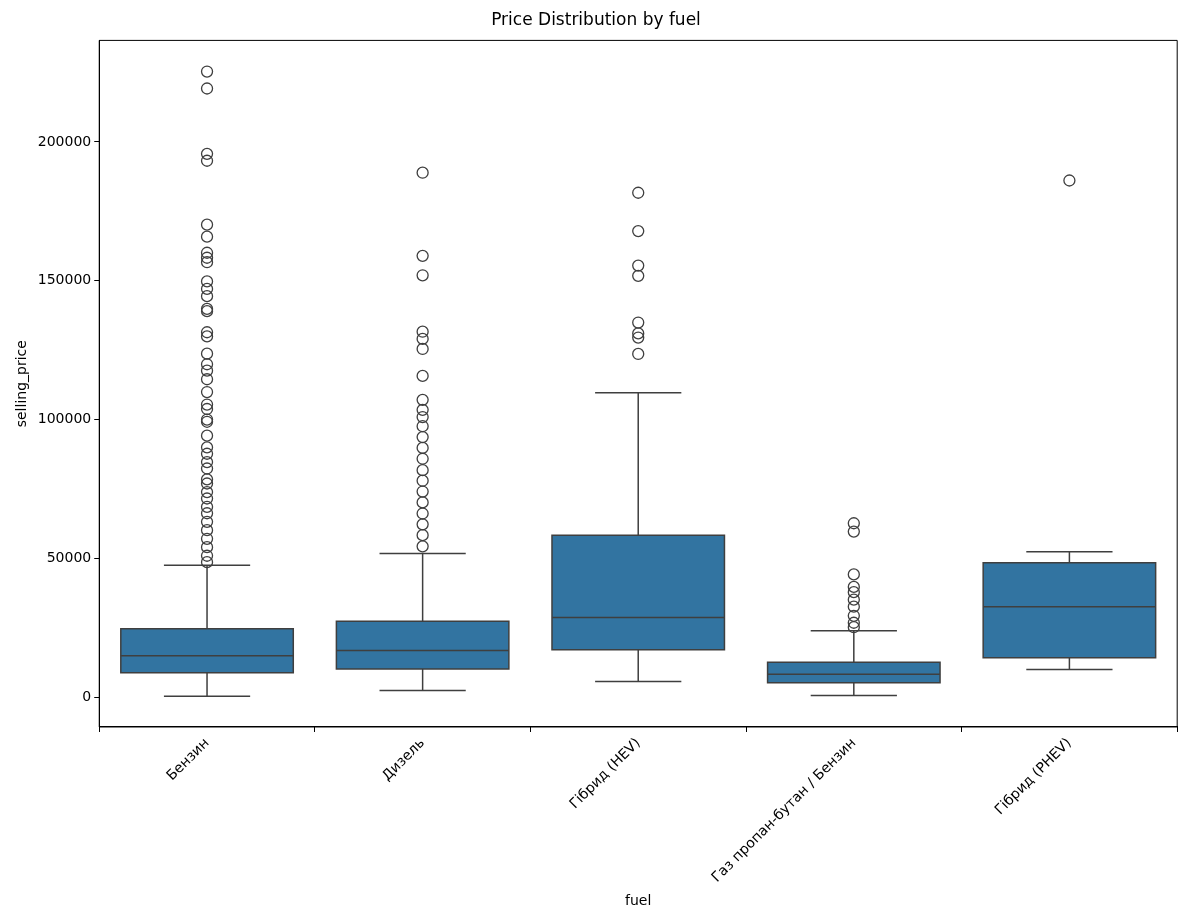 The width and height of the screenshot is (1184, 924). What do you see at coordinates (69, 557) in the screenshot?
I see `y-tick-label: 50000` at bounding box center [69, 557].